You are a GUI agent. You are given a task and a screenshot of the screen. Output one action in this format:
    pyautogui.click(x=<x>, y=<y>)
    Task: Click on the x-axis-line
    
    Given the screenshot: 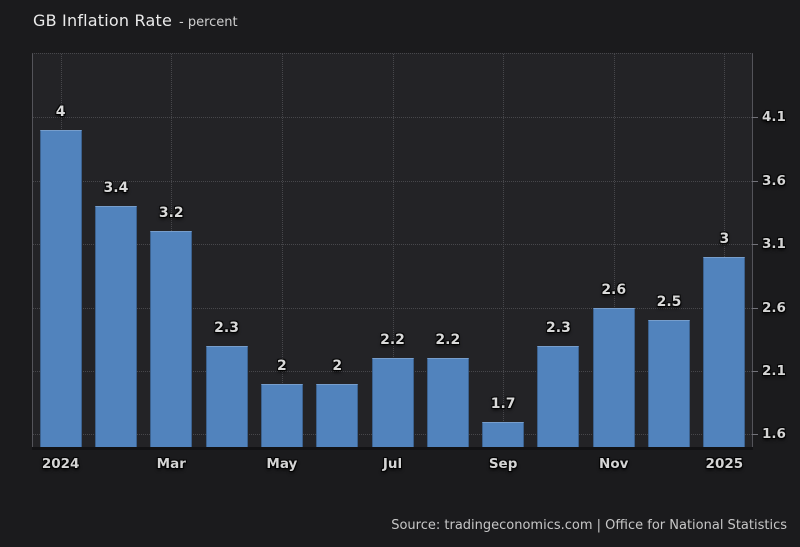 What is the action you would take?
    pyautogui.click(x=392, y=448)
    